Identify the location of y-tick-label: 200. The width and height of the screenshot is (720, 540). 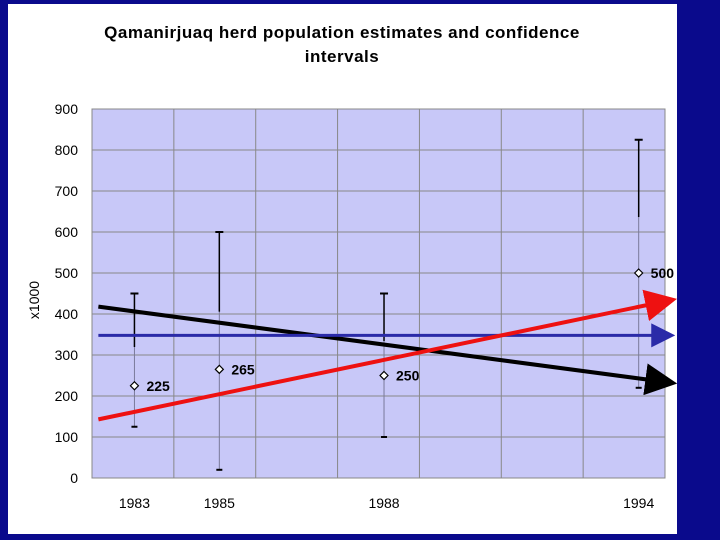
(67, 396).